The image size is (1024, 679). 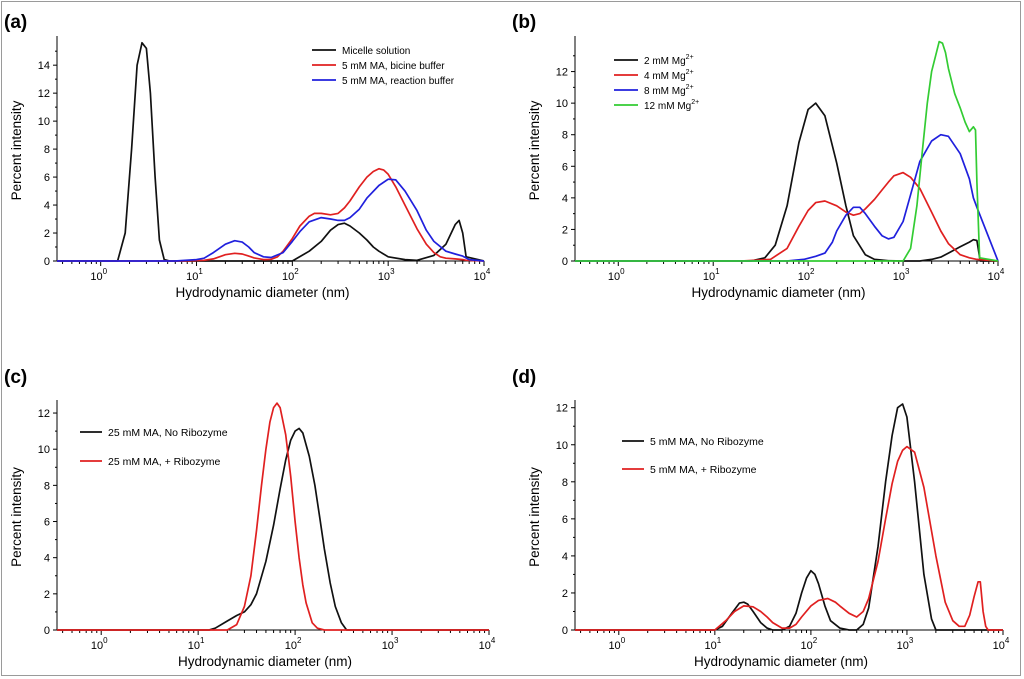 I want to click on legend-label: 12 mM Mg2+, so click(x=671, y=105).